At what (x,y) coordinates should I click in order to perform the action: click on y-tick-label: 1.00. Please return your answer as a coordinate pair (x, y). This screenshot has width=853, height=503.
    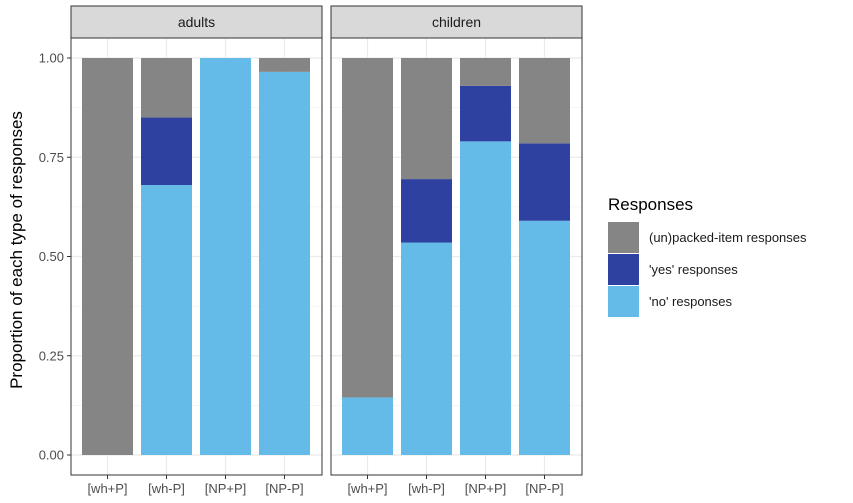
    Looking at the image, I should click on (51, 58).